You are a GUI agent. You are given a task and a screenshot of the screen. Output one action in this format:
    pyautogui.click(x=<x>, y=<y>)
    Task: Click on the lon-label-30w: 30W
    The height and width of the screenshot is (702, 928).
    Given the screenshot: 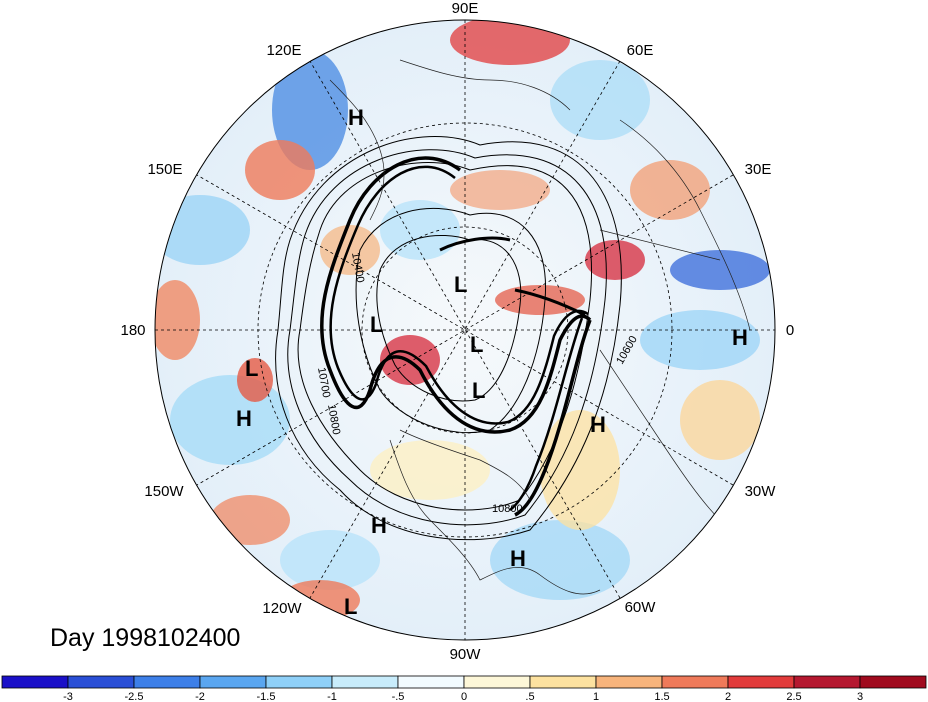 What is the action you would take?
    pyautogui.click(x=761, y=491)
    